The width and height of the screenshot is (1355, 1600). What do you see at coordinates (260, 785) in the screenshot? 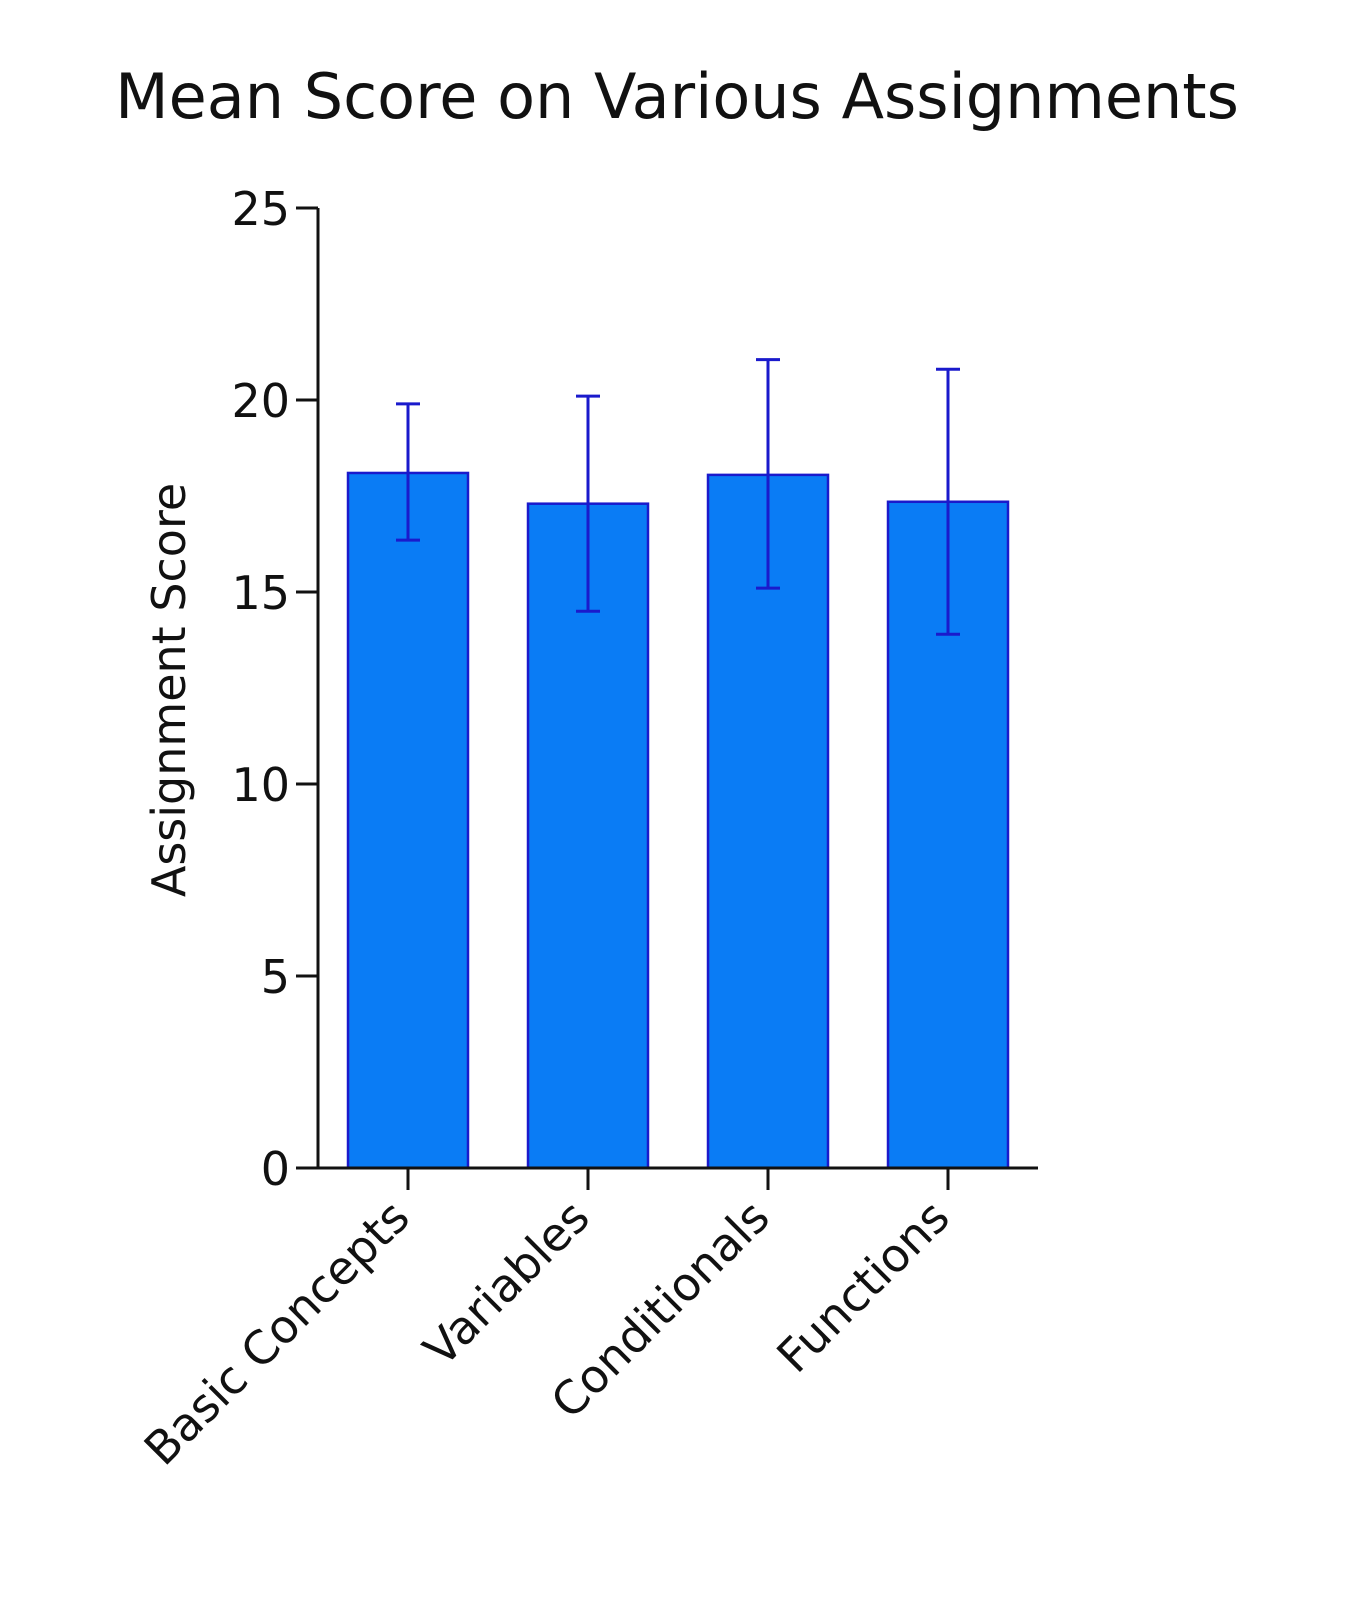
I see `y-tick-label: 10` at bounding box center [260, 785].